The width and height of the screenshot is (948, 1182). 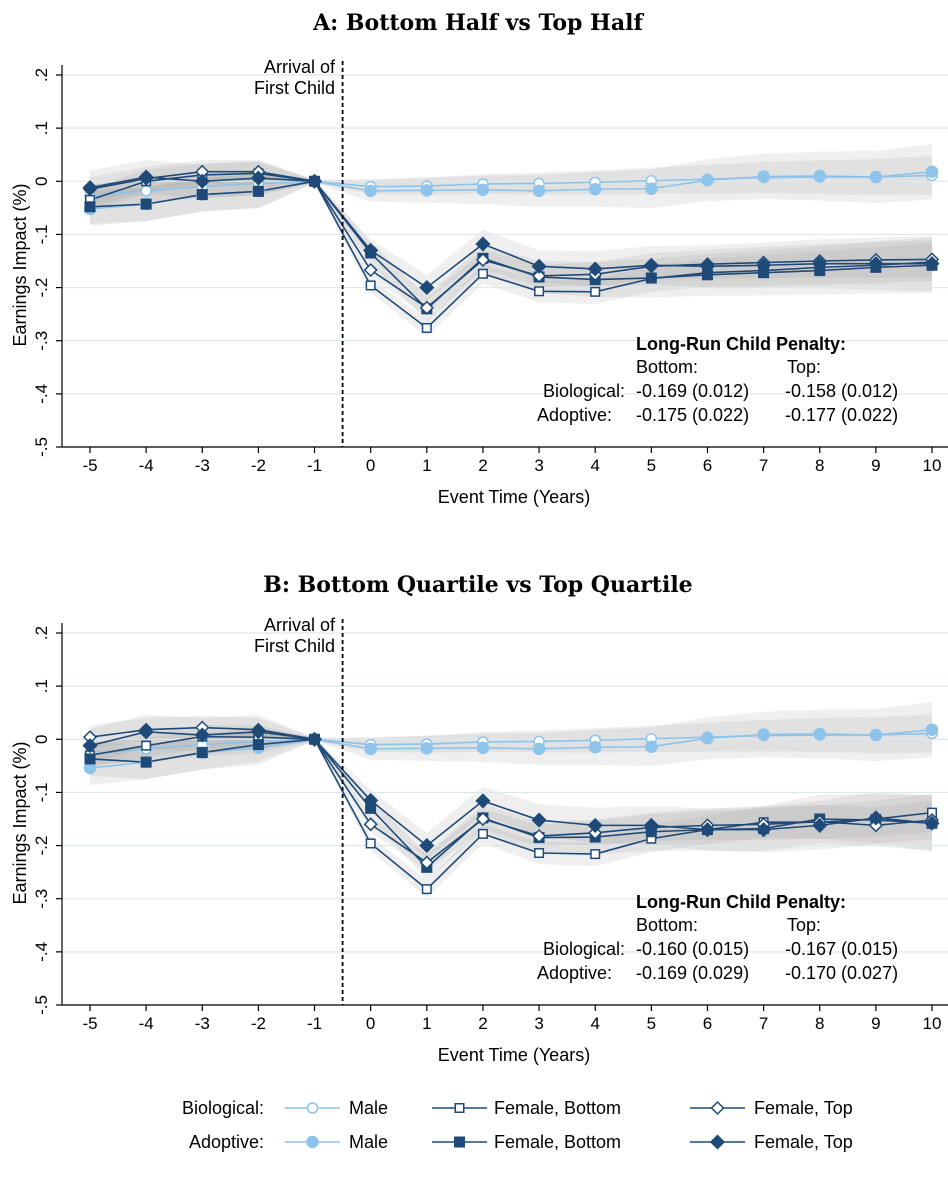 What do you see at coordinates (932, 823) in the screenshot?
I see `point-adoptive-female-top-x10` at bounding box center [932, 823].